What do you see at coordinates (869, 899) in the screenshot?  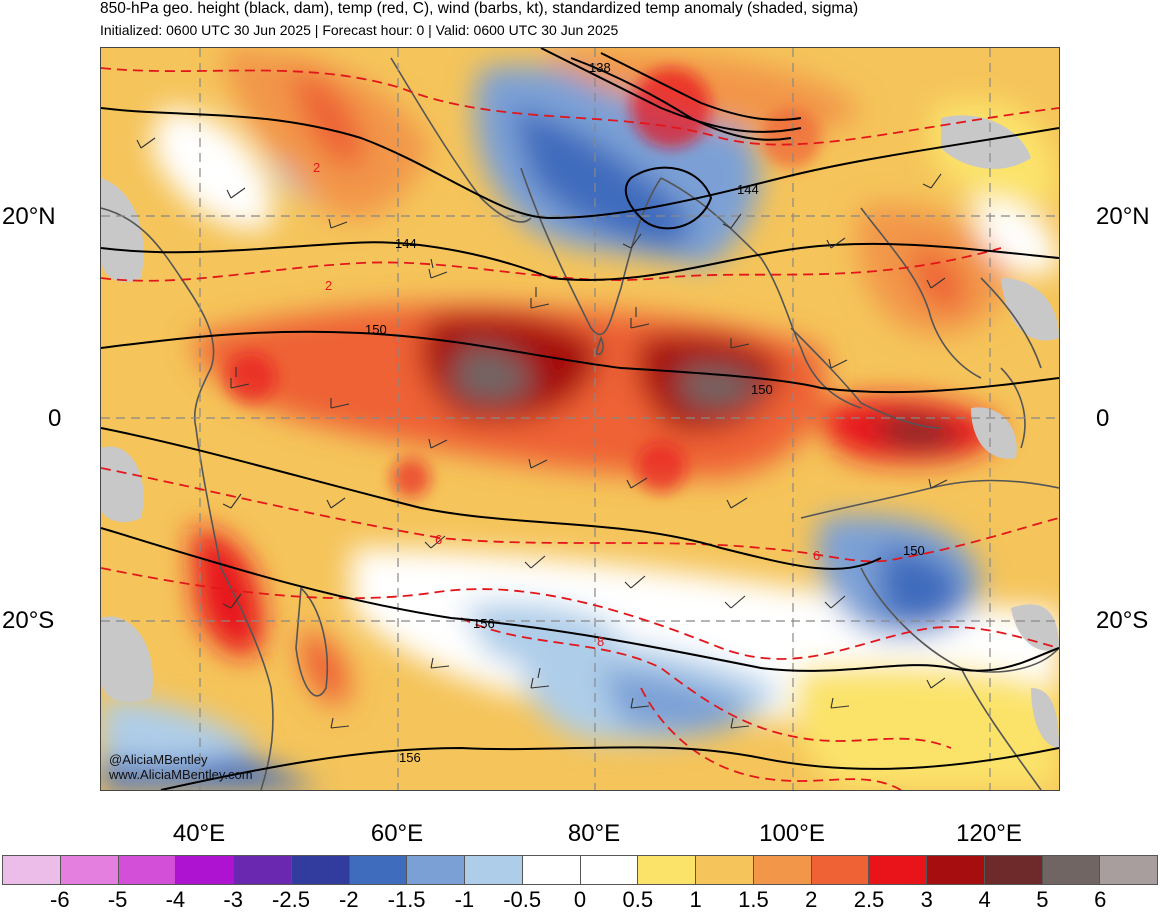 I see `colorbar-tick-label: 2.5` at bounding box center [869, 899].